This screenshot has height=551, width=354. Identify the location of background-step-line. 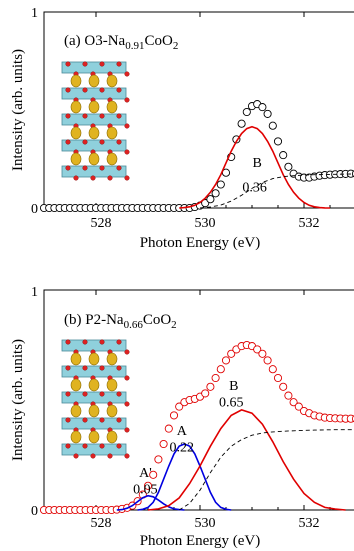
(276, 191).